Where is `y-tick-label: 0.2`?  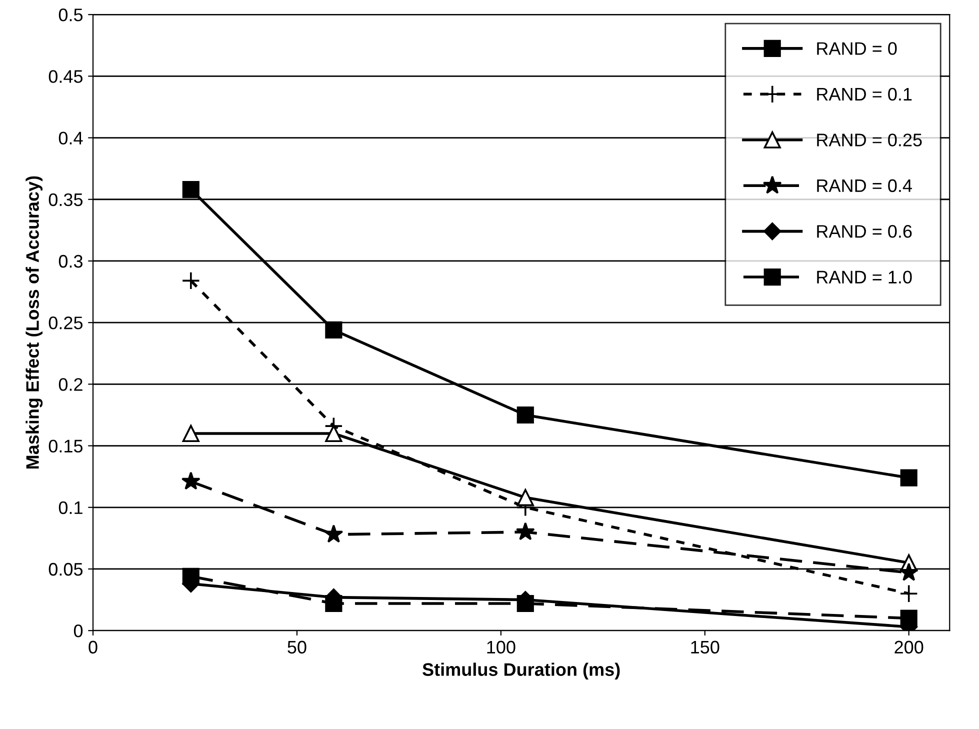
y-tick-label: 0.2 is located at coordinates (70, 384).